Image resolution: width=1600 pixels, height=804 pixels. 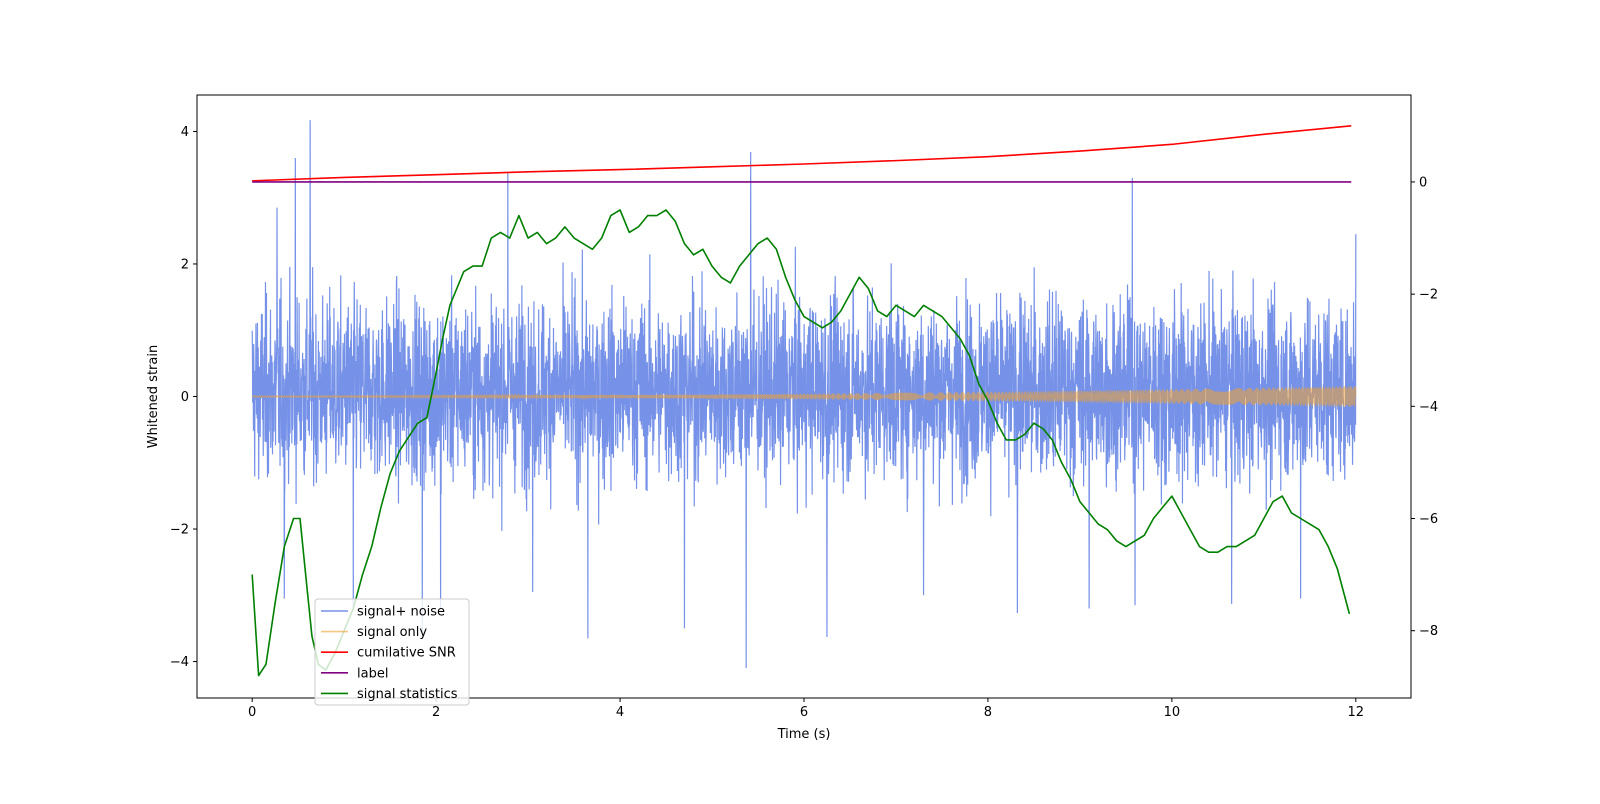 I want to click on series-signal-only, so click(x=804, y=396).